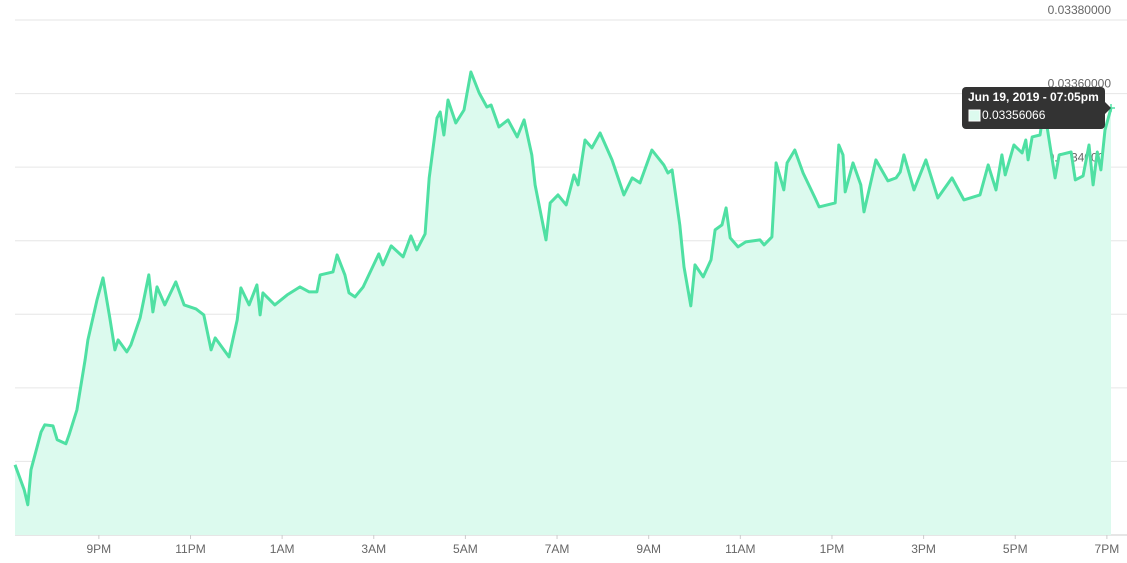 The height and width of the screenshot is (563, 1127). Describe the element at coordinates (373, 549) in the screenshot. I see `x-tick-label: 3AM` at that location.